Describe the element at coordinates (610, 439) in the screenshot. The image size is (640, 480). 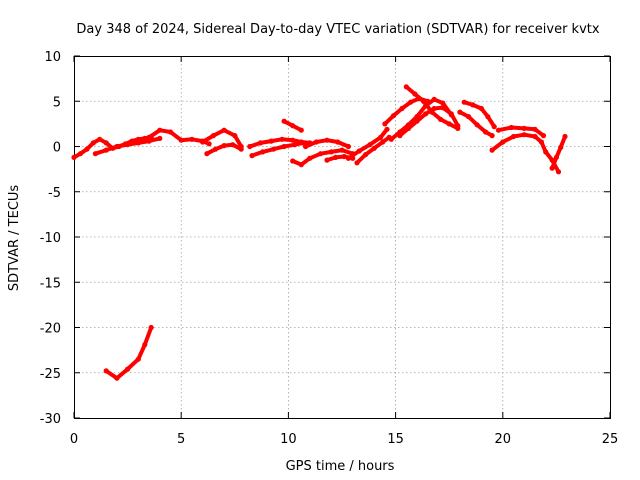
I see `x-tick-label: 25` at that location.